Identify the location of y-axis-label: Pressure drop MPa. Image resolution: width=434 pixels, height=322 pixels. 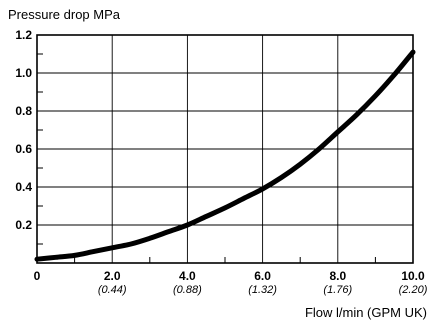
(64, 14).